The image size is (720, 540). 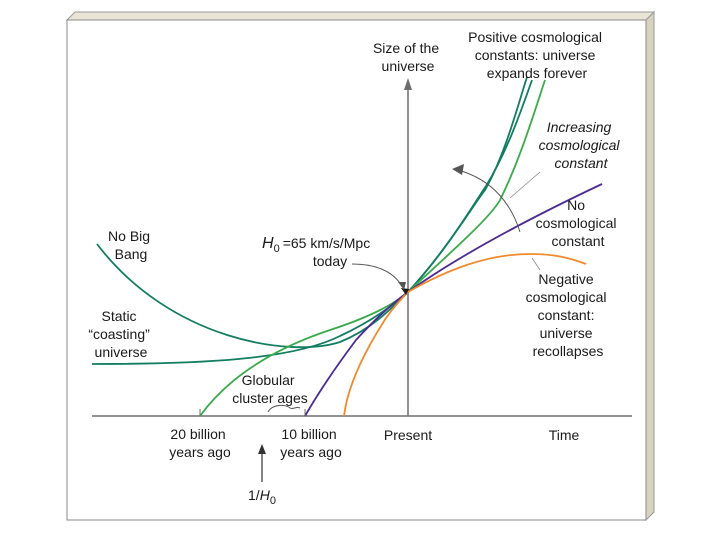 I want to click on tick-label-line: 10 billion, so click(x=308, y=434).